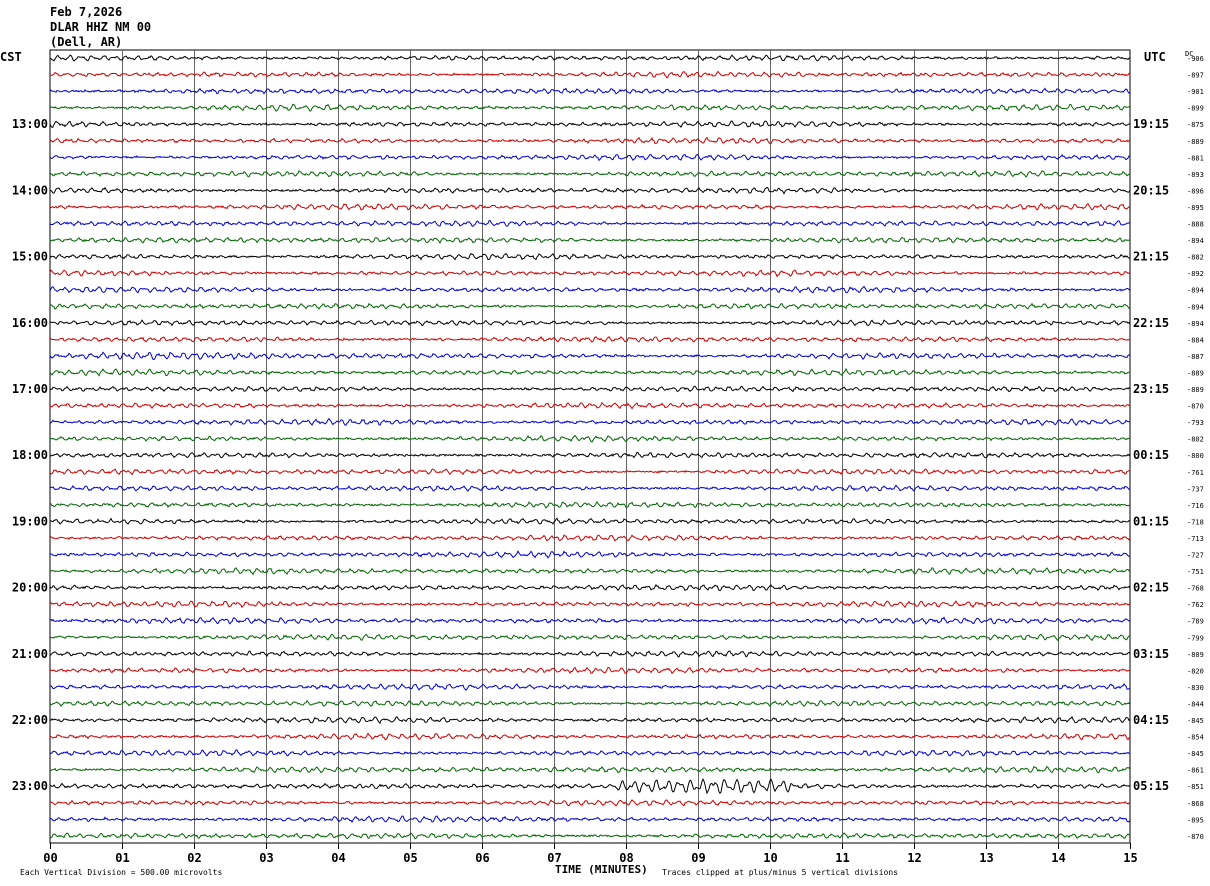 This screenshot has width=1210, height=886. I want to click on x-axis-title: TIME (MINUTES), so click(601, 869).